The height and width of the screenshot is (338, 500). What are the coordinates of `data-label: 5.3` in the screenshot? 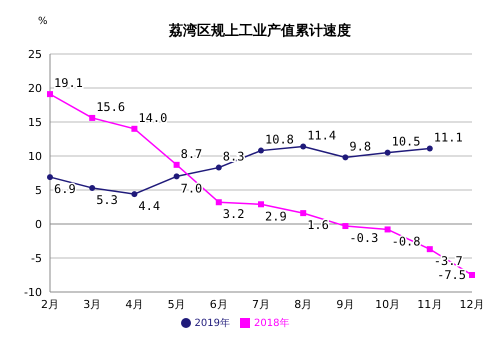 It's located at (107, 199).